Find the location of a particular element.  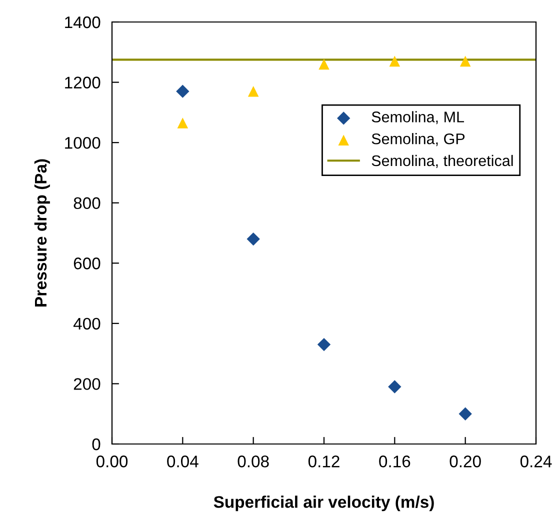

legend-label: Semolina, GP is located at coordinates (418, 139).